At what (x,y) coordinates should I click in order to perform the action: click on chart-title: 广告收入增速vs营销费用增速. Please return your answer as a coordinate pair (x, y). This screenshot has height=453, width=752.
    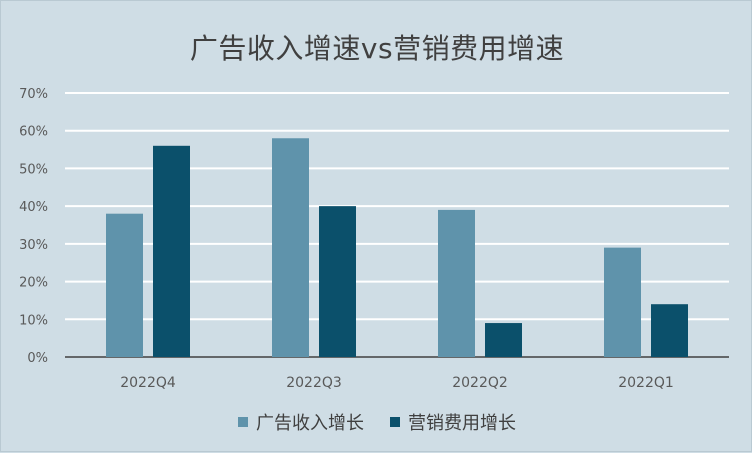
    Looking at the image, I should click on (377, 48).